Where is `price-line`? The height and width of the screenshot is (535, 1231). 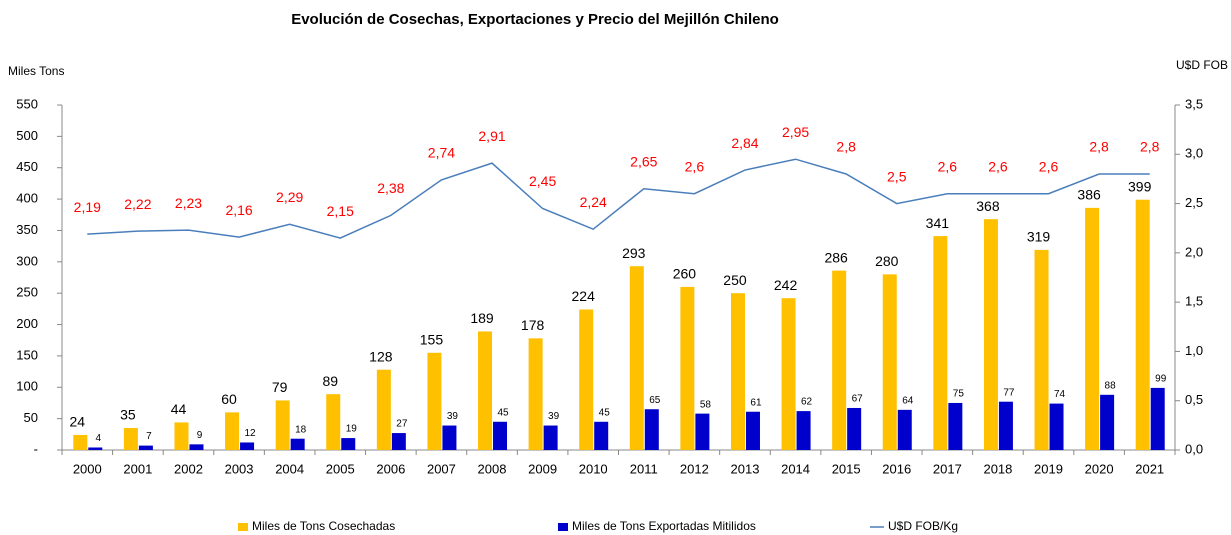 price-line is located at coordinates (618, 198).